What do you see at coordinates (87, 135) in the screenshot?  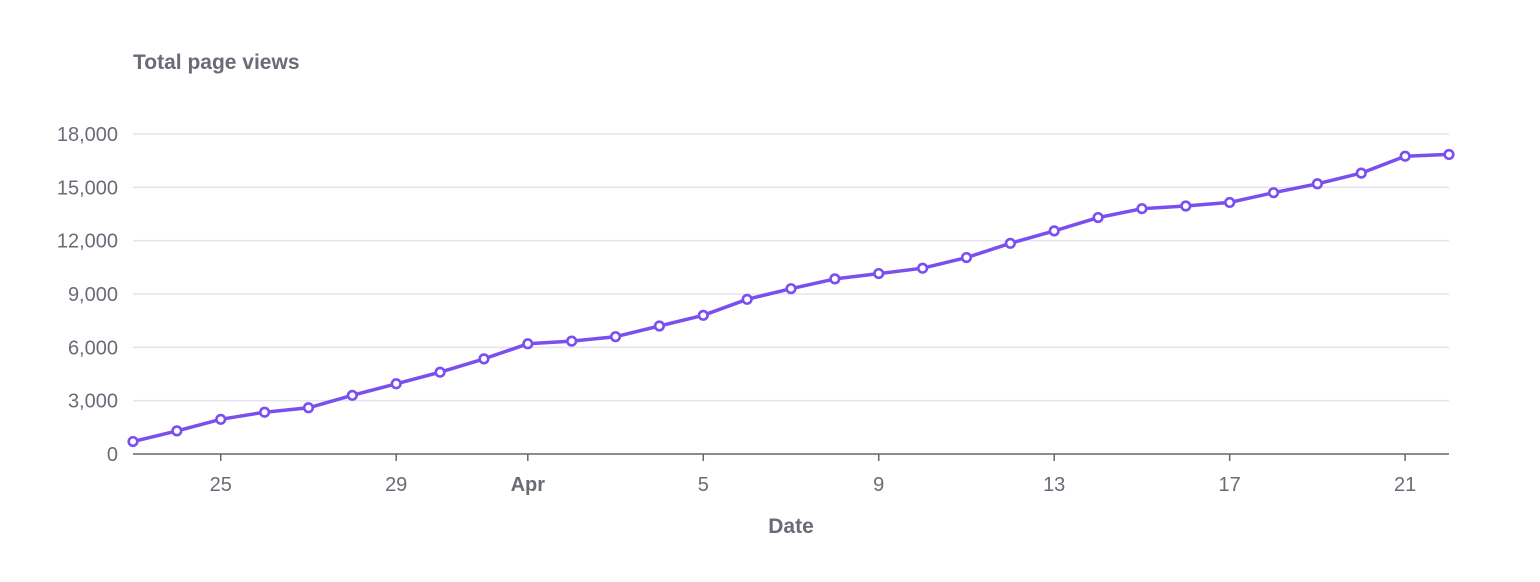 I see `y-tick-label: 18,000` at bounding box center [87, 135].